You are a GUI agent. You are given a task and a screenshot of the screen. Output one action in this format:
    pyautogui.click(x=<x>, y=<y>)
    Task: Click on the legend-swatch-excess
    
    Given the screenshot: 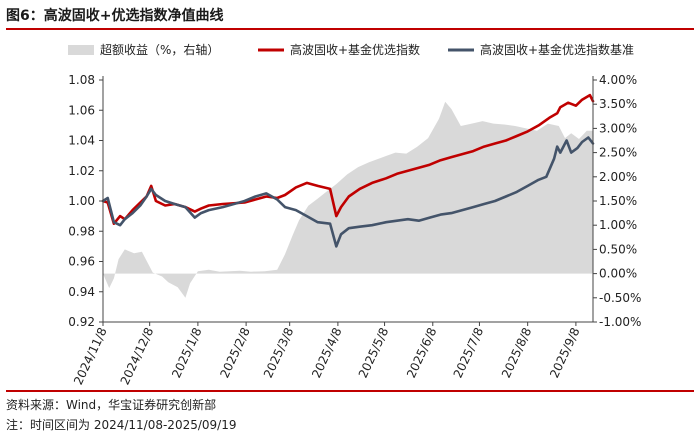 What is the action you would take?
    pyautogui.click(x=81, y=50)
    